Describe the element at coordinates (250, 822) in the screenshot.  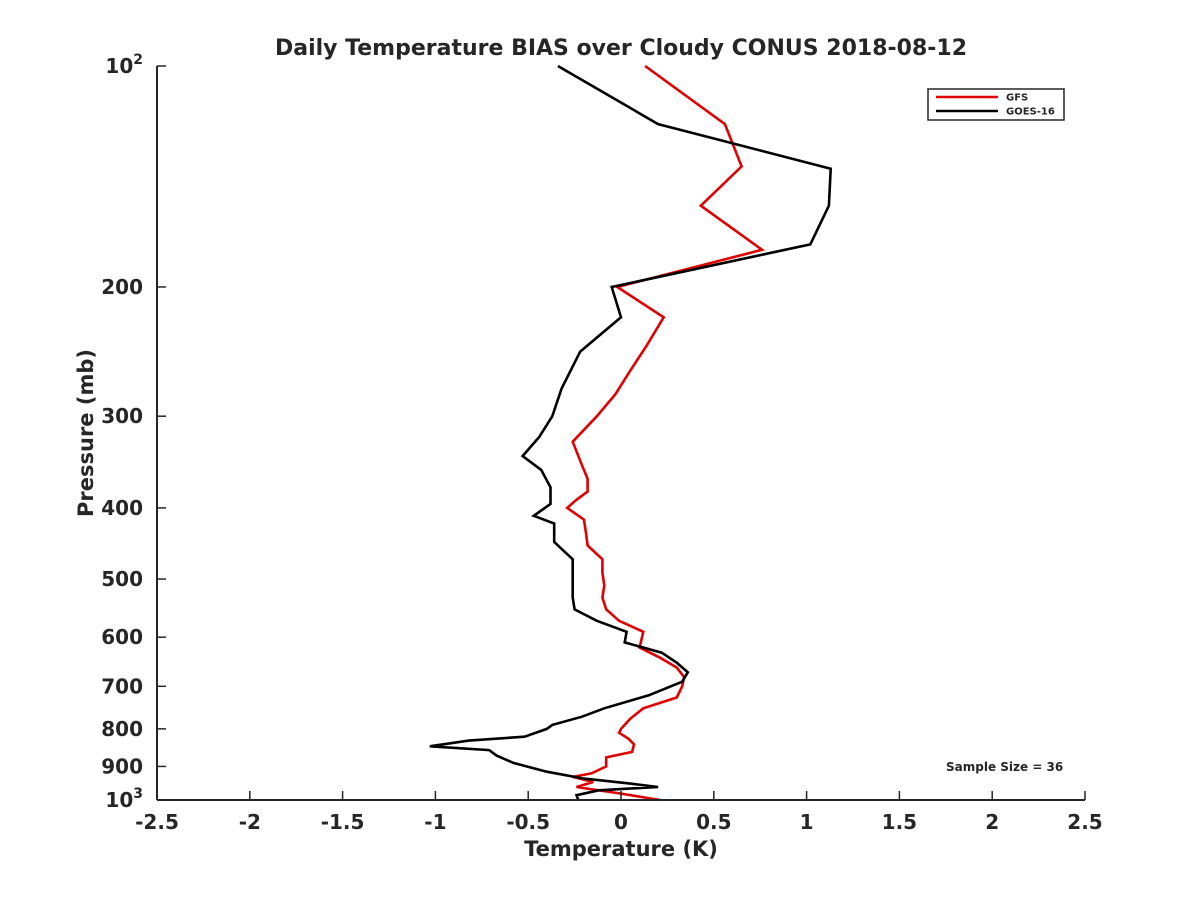
I see `x-tick-label: -2` at that location.